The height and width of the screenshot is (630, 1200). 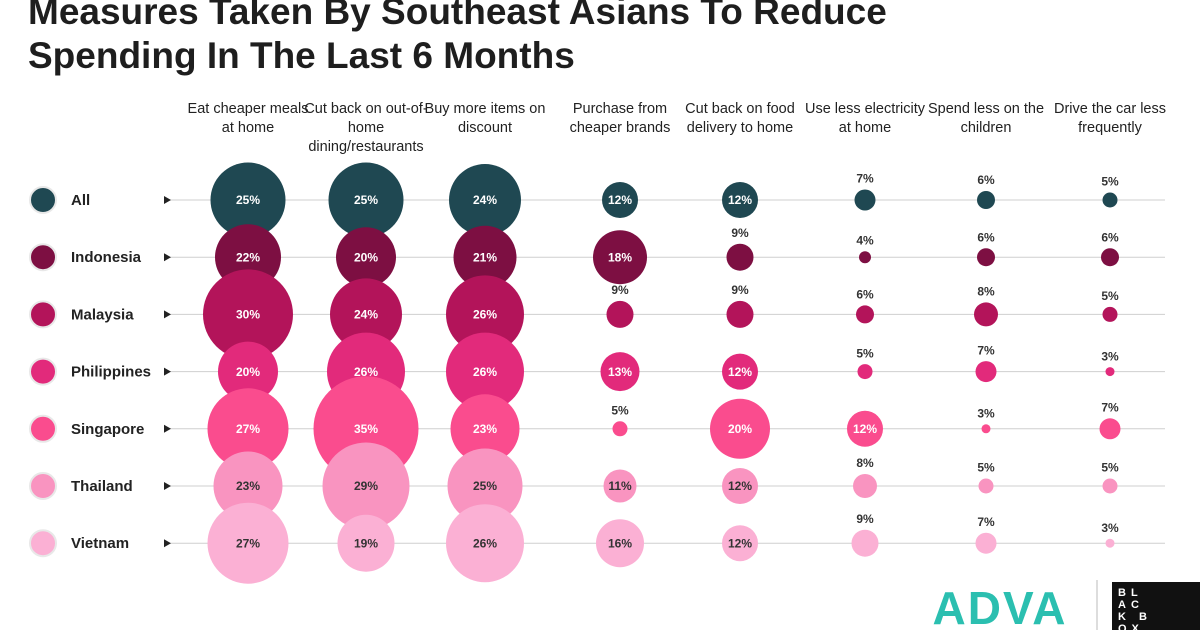 I want to click on value-label: 23%, so click(x=248, y=486).